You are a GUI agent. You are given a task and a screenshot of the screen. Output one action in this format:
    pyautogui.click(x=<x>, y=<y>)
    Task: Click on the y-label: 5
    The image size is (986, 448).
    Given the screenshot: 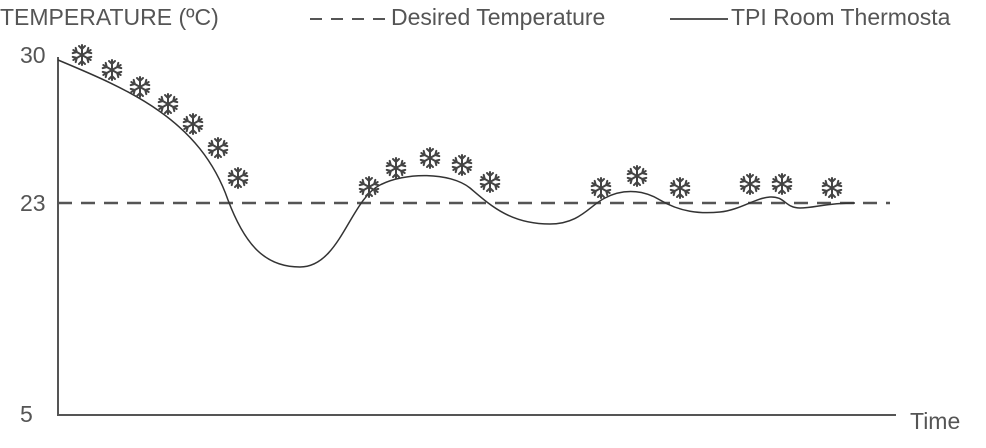 What is the action you would take?
    pyautogui.click(x=26, y=414)
    